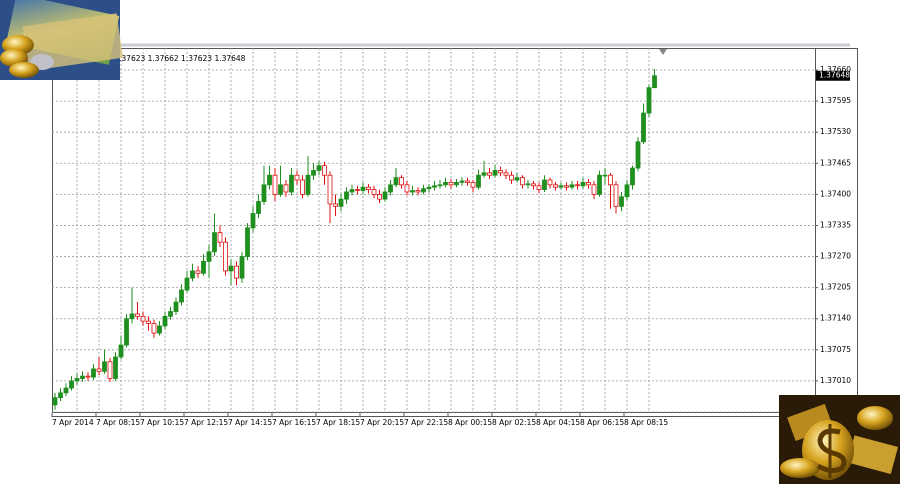 The image size is (900, 484). I want to click on y-tick-label: 1.37140, so click(835, 318).